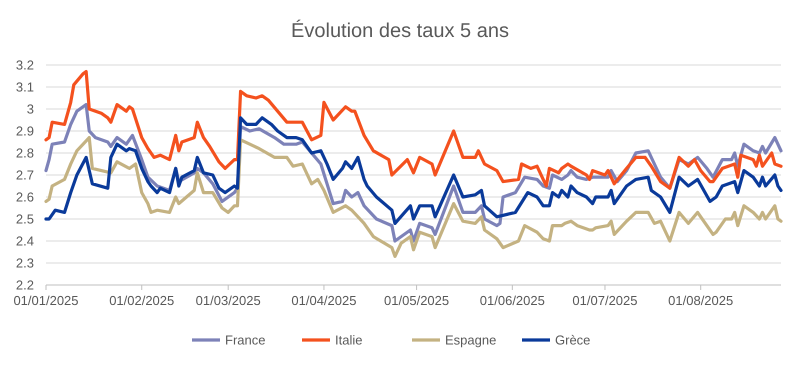  What do you see at coordinates (417, 300) in the screenshot?
I see `x-tick-label: 01/05/2025` at bounding box center [417, 300].